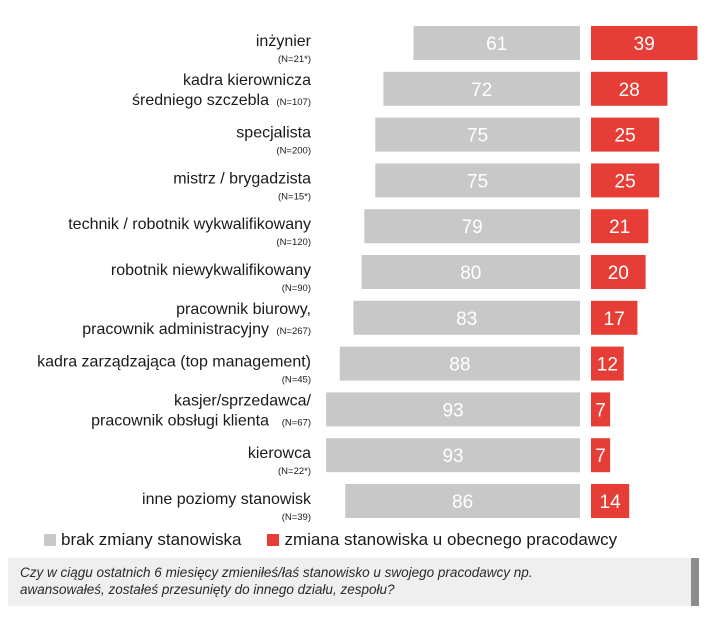  What do you see at coordinates (200, 100) in the screenshot?
I see `category-label: średniego szczebla` at bounding box center [200, 100].